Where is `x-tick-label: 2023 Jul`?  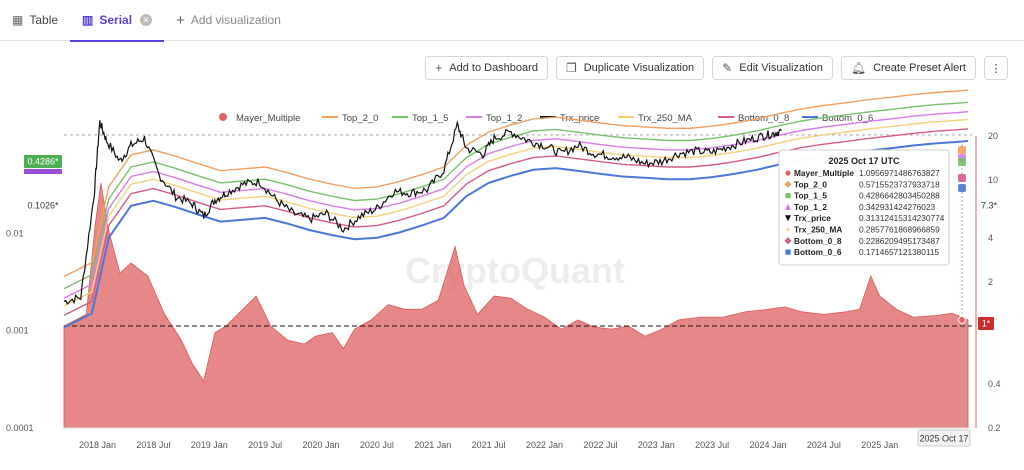 x-tick-label: 2023 Jul is located at coordinates (712, 445).